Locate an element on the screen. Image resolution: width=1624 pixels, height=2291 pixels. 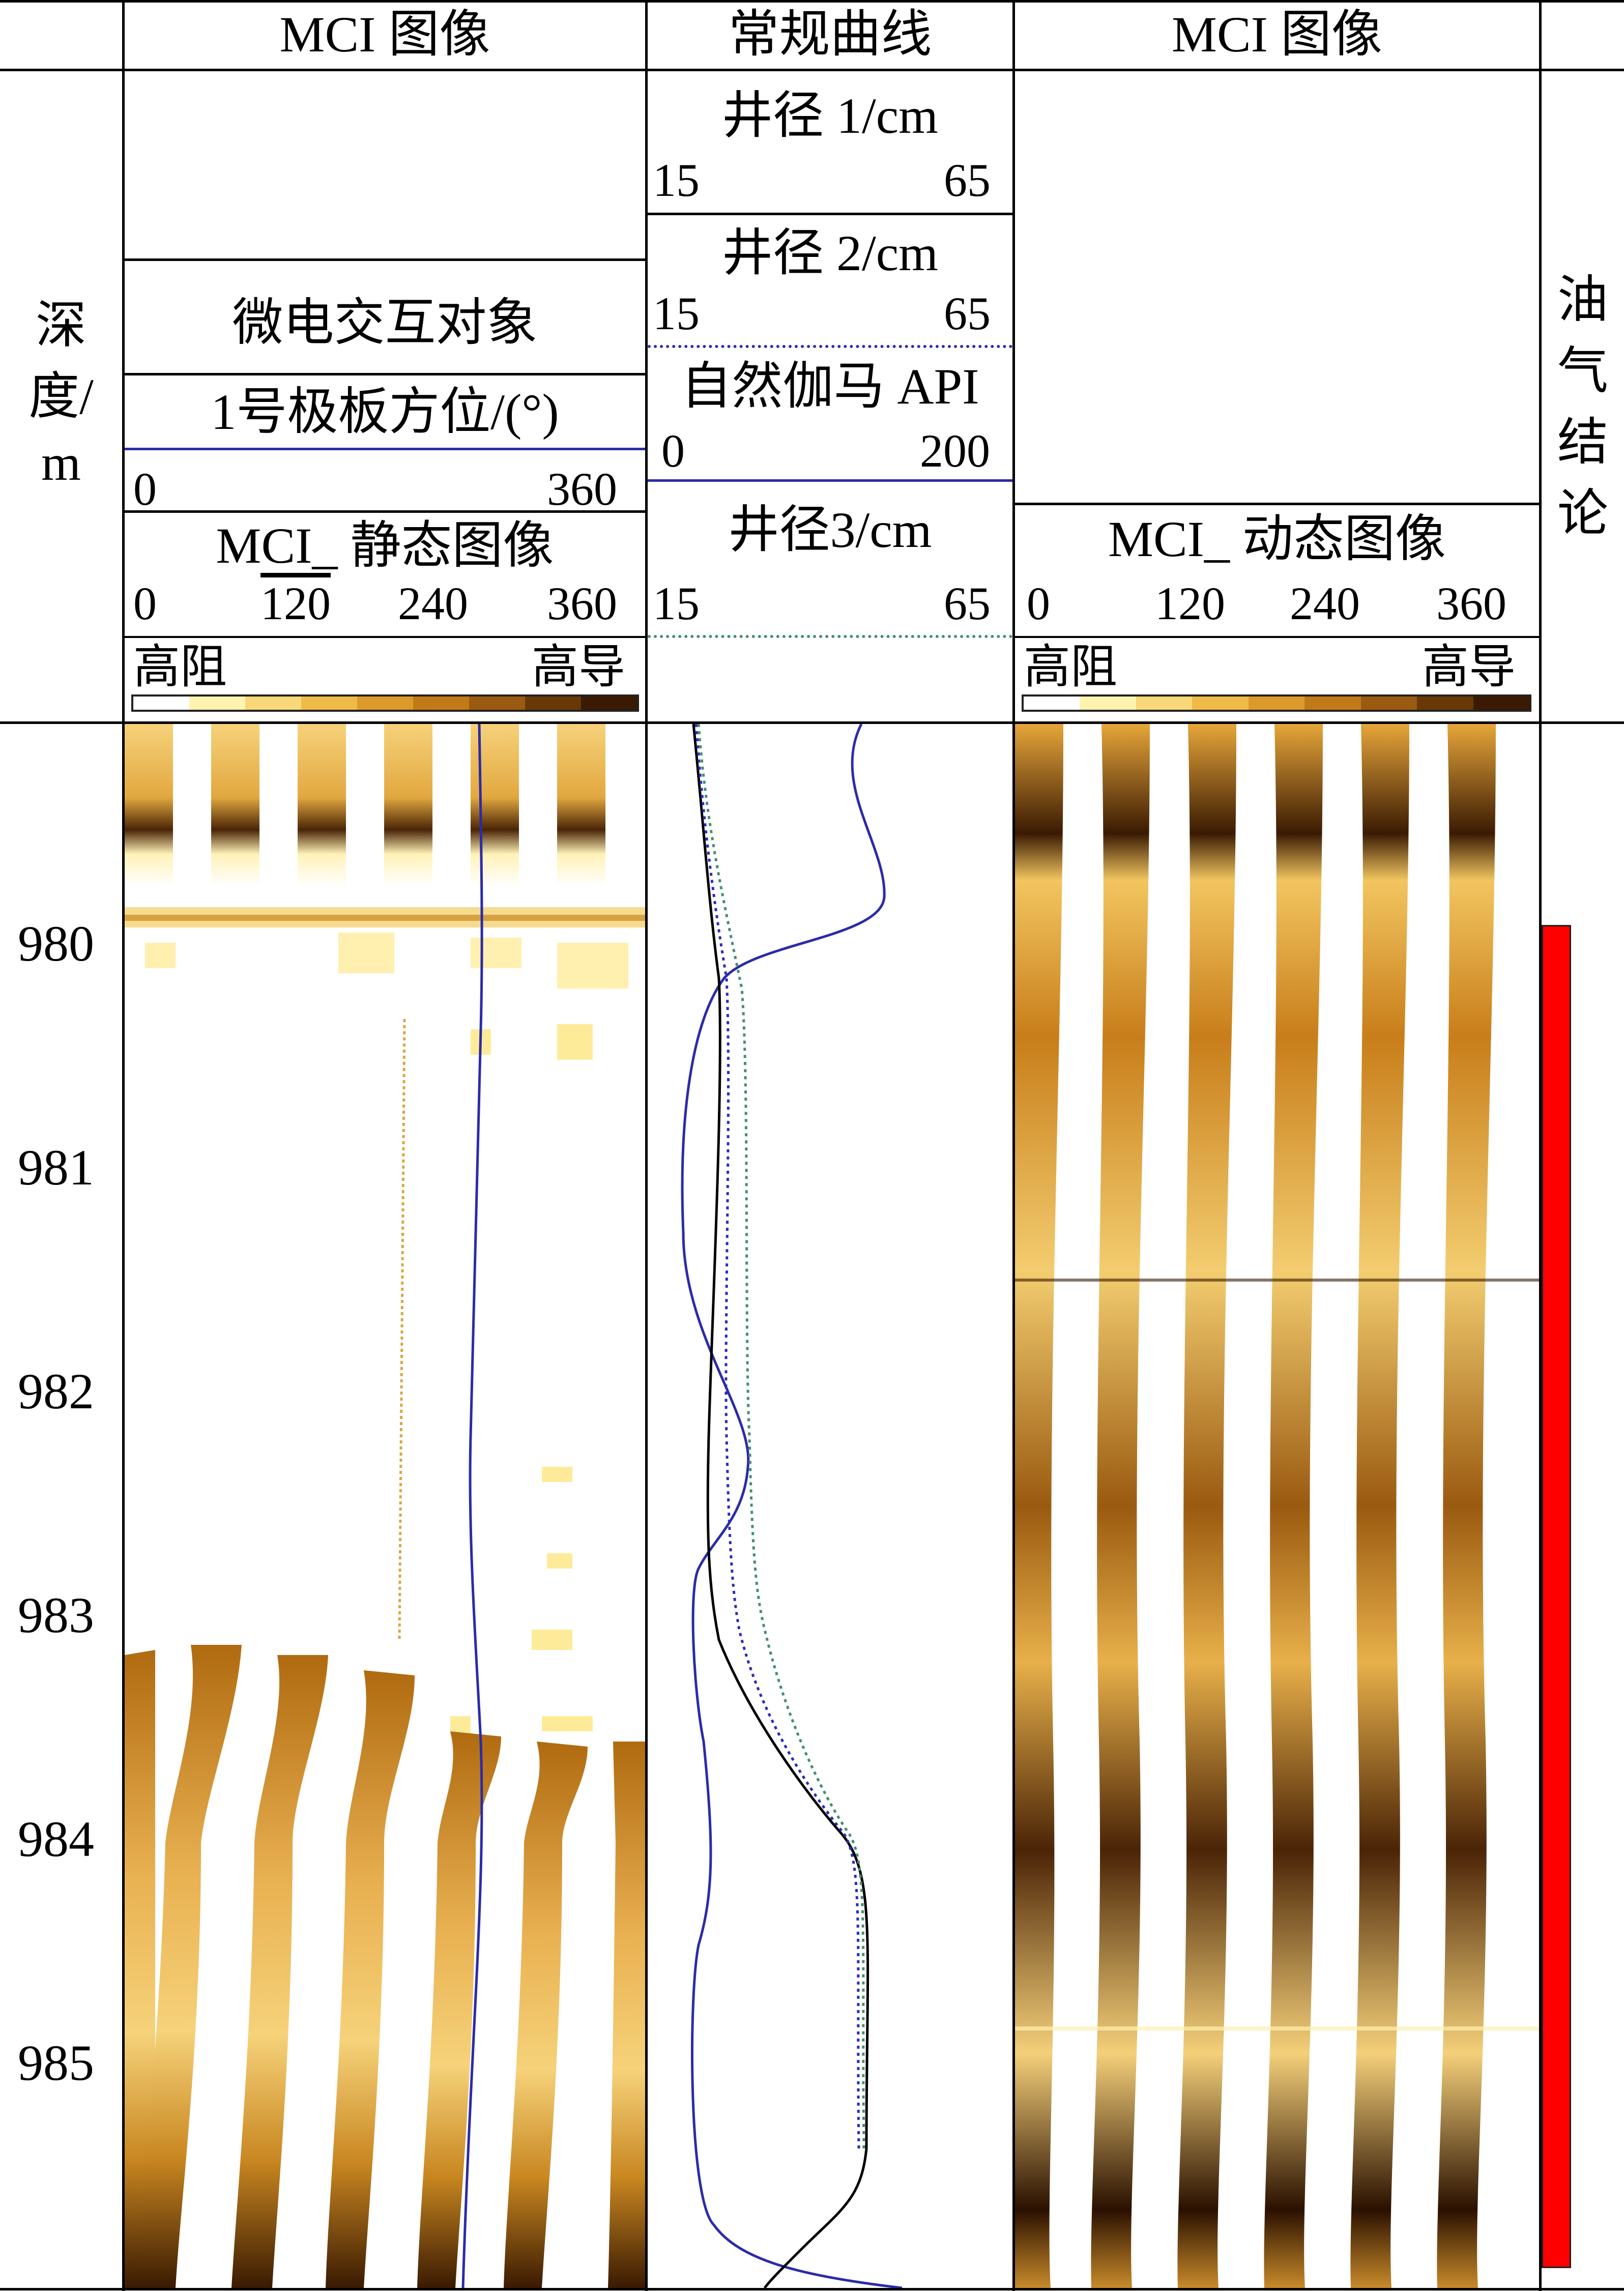
border-left-mid is located at coordinates (647, 1145).